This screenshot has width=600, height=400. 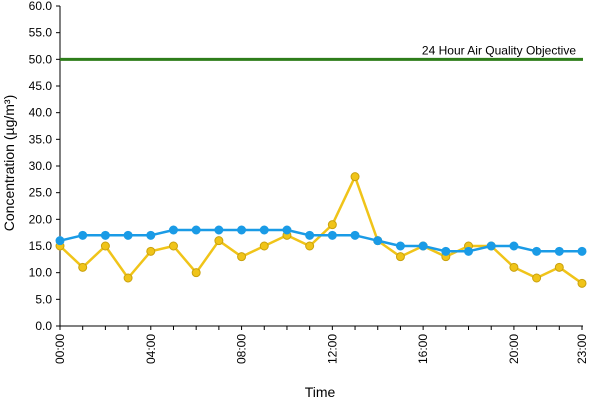 What do you see at coordinates (151, 349) in the screenshot?
I see `x-tick-label: 04:00` at bounding box center [151, 349].